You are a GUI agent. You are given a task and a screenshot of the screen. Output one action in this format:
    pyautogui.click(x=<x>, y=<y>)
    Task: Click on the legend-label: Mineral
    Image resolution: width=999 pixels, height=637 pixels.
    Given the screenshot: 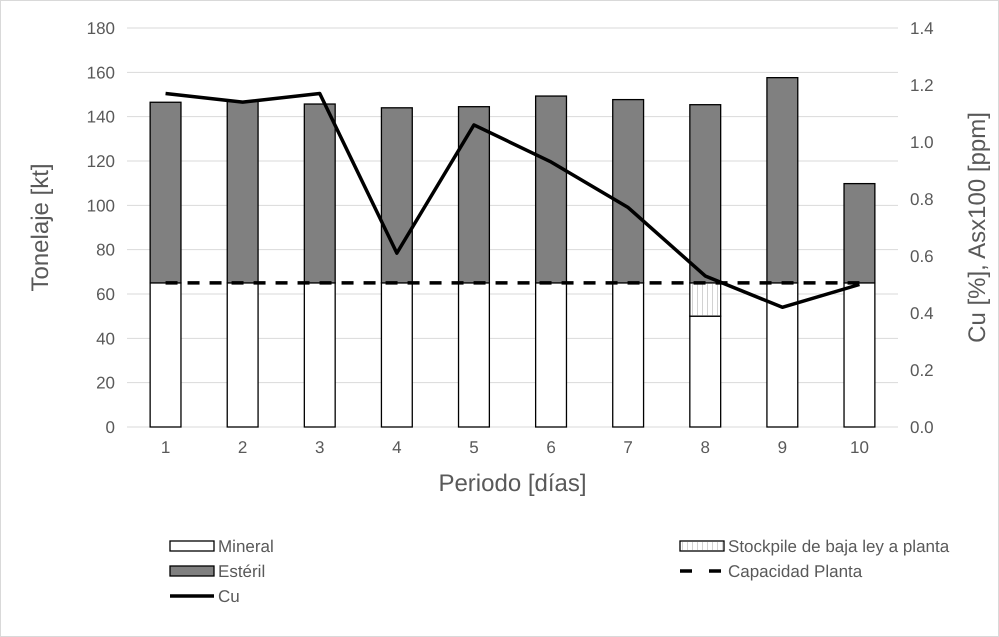 What is the action you would take?
    pyautogui.click(x=246, y=546)
    